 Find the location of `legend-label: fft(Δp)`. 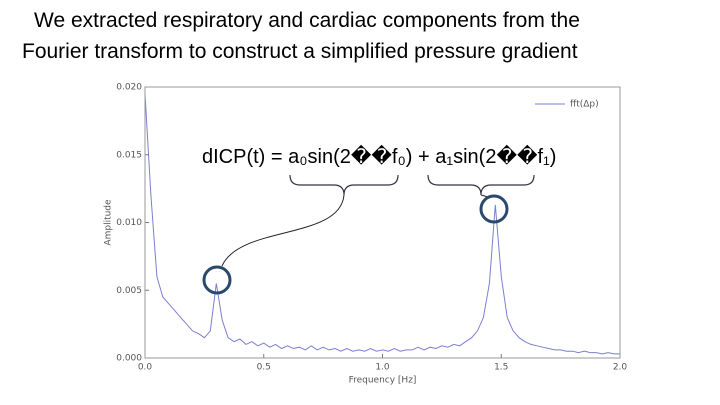

legend-label: fft(Δp) is located at coordinates (584, 105).